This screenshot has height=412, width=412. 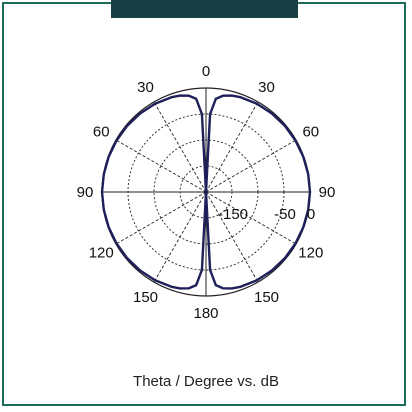 I want to click on pattern-curve-left, so click(x=154, y=192).